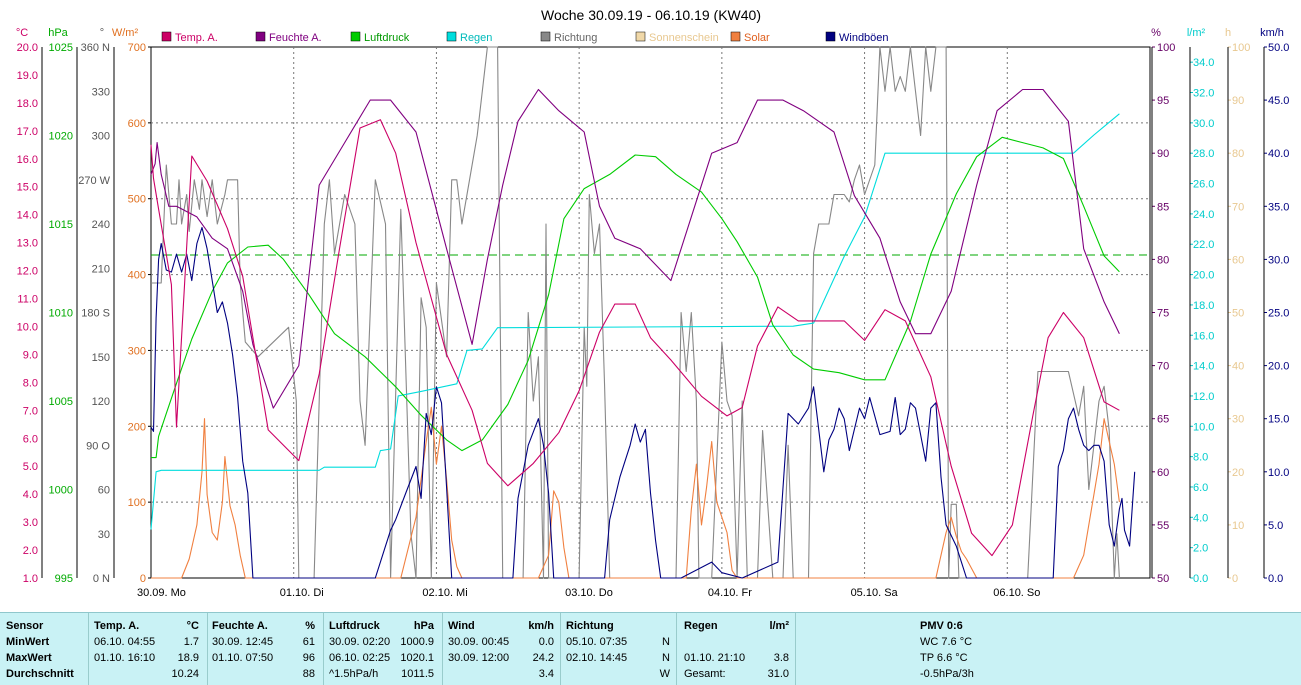 The height and width of the screenshot is (685, 1301). I want to click on temp-min-value: 1.7, so click(191, 642).